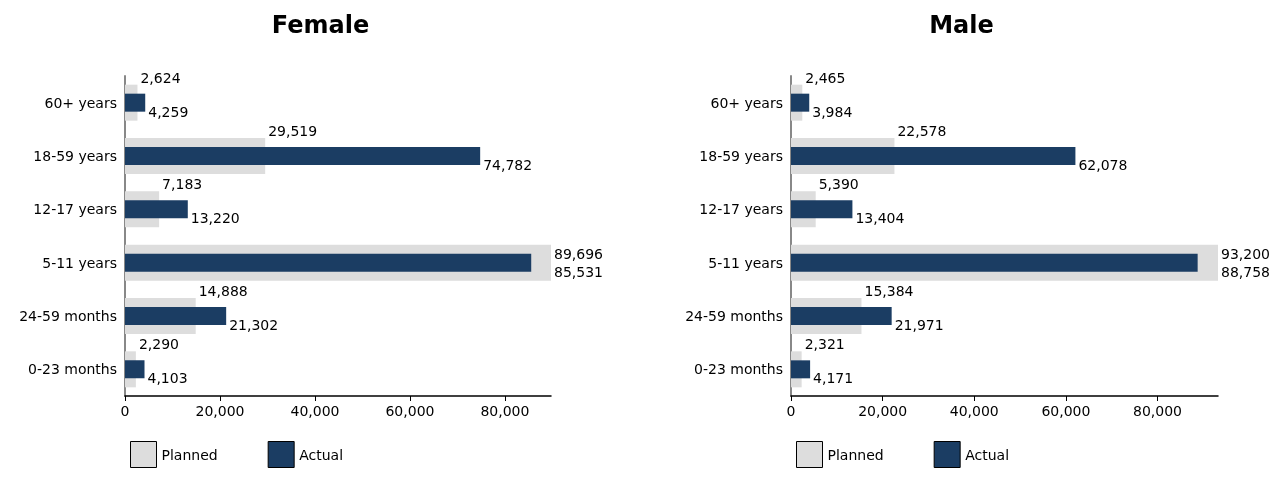  What do you see at coordinates (833, 378) in the screenshot?
I see `data-label: 4,171` at bounding box center [833, 378].